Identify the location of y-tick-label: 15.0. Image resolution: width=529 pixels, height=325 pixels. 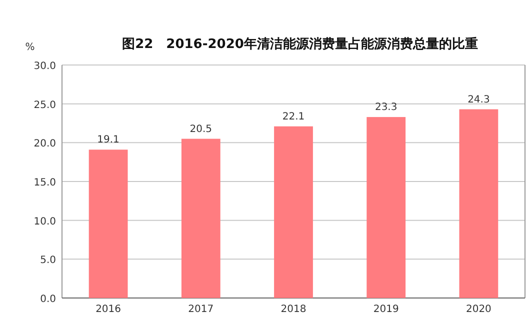
(45, 183).